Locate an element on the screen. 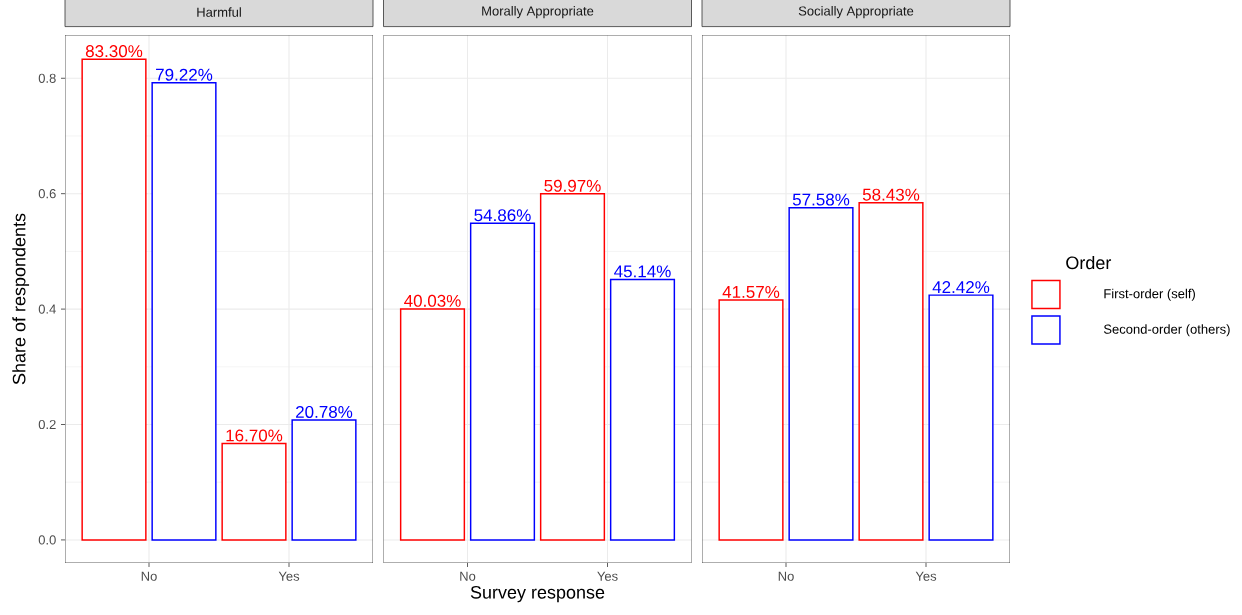 This screenshot has width=1242, height=615. y-tick-label: 0.4 is located at coordinates (47, 309).